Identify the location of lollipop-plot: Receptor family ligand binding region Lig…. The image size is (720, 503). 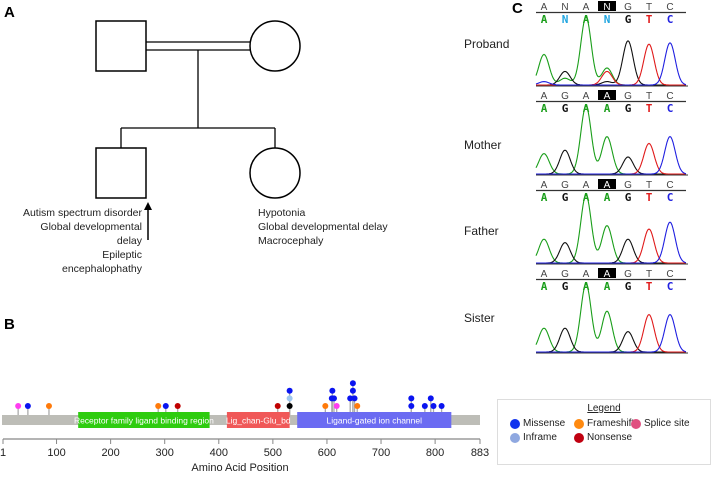
(244, 427).